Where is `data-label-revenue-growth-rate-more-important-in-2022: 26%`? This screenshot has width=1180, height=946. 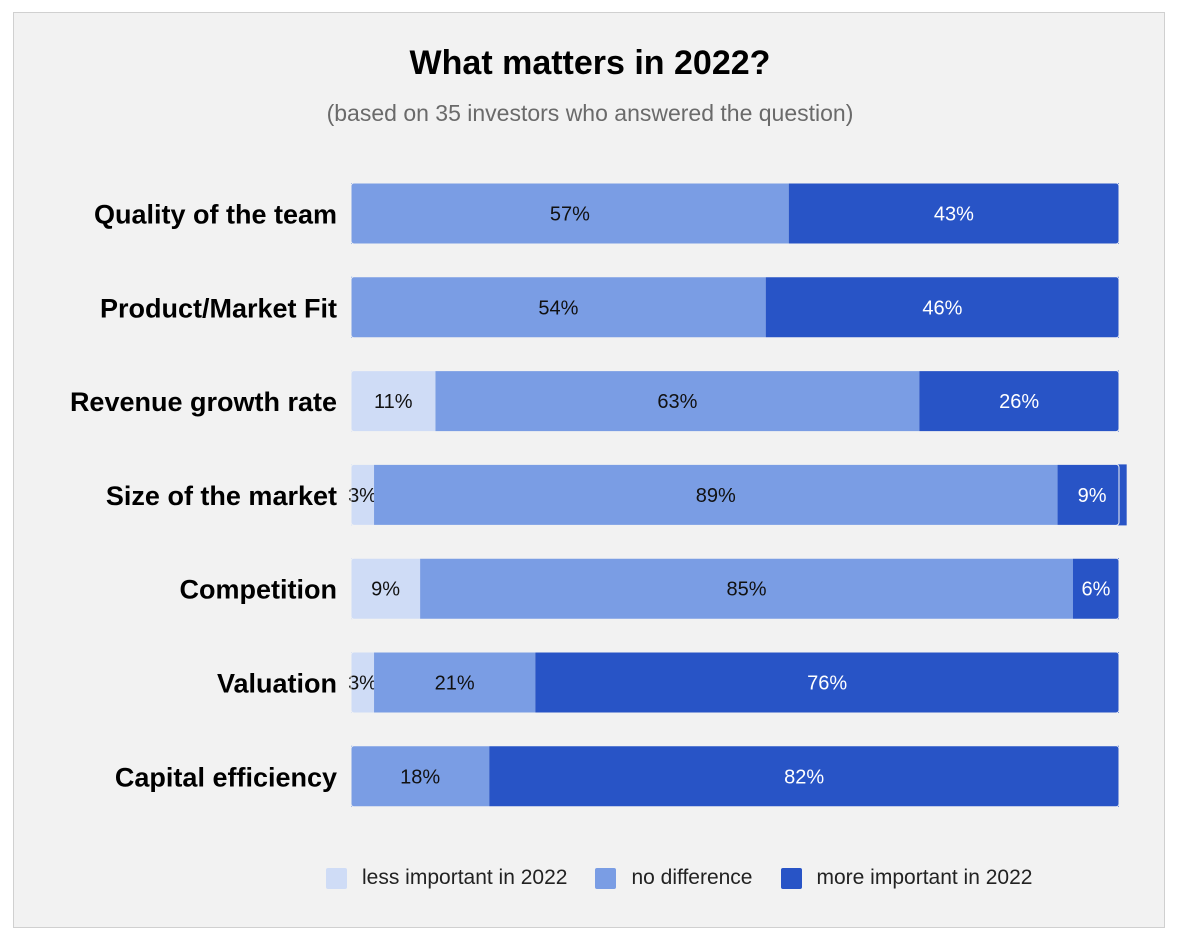 data-label-revenue-growth-rate-more-important-in-2022: 26% is located at coordinates (1019, 402).